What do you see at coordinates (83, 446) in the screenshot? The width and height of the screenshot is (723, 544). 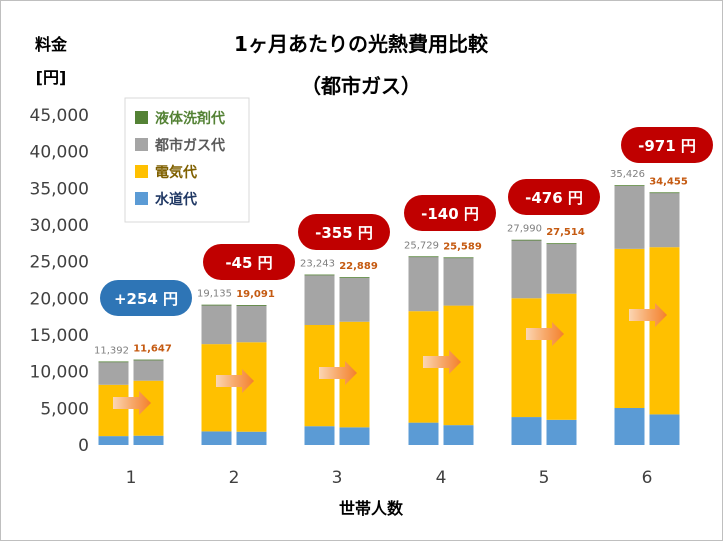 I see `y-tick-label: 0` at bounding box center [83, 446].